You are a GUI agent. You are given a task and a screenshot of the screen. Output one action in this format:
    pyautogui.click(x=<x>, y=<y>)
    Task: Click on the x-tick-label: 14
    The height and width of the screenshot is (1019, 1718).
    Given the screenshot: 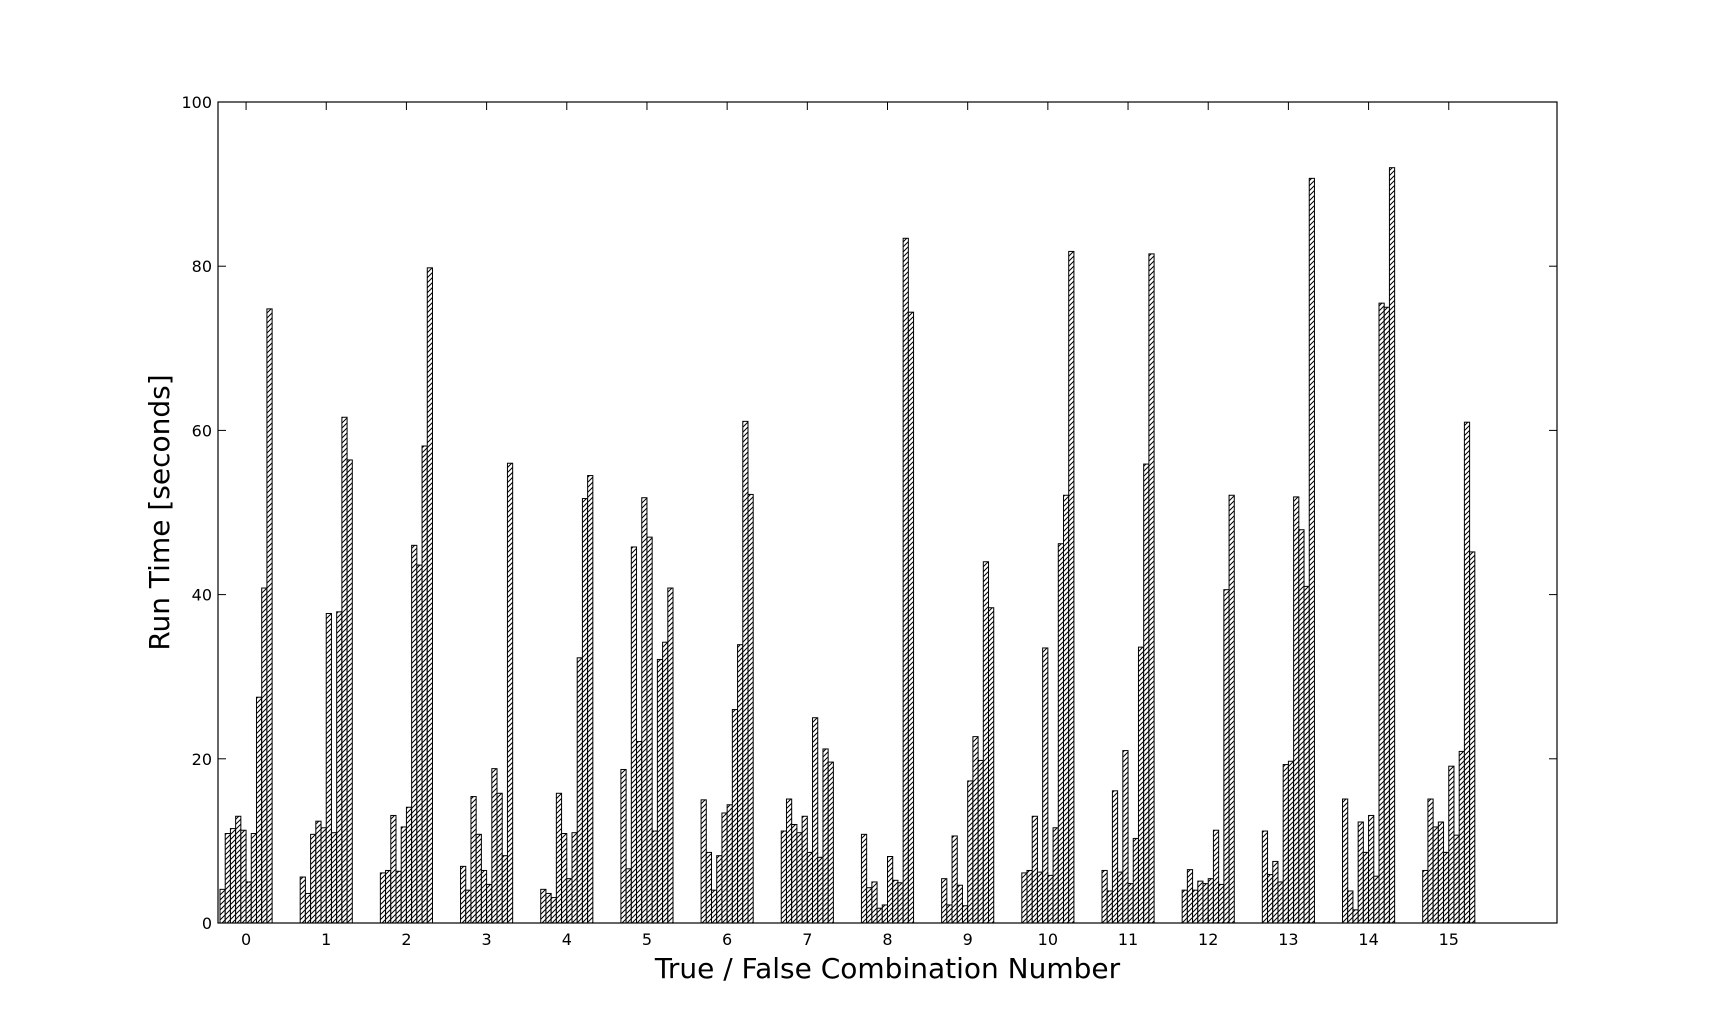 What is the action you would take?
    pyautogui.click(x=1368, y=939)
    